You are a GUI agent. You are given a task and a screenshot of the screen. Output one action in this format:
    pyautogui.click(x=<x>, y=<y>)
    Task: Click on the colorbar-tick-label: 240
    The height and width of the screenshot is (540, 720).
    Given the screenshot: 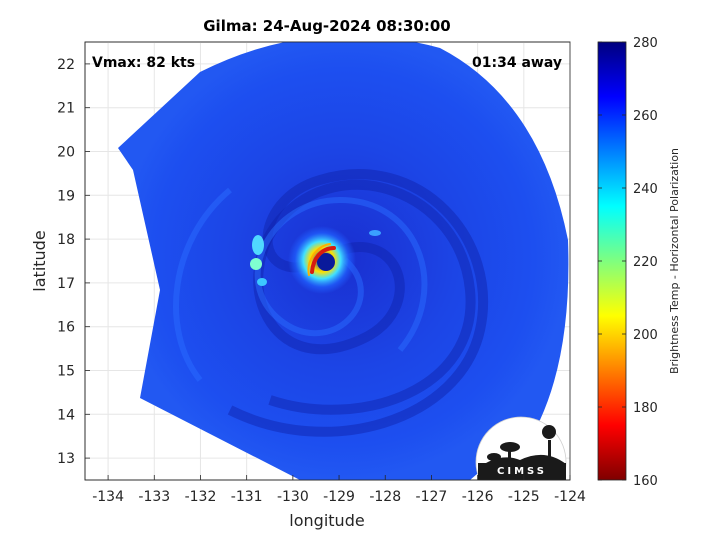 What is the action you would take?
    pyautogui.click(x=645, y=189)
    